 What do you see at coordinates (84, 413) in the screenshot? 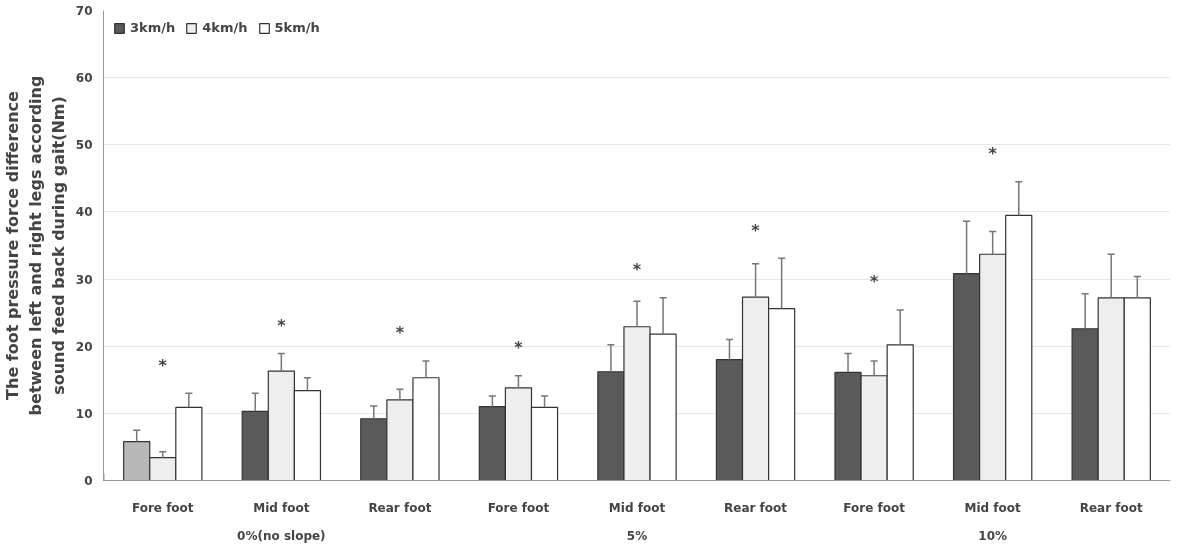
I see `y-tick-label: 10` at bounding box center [84, 413].